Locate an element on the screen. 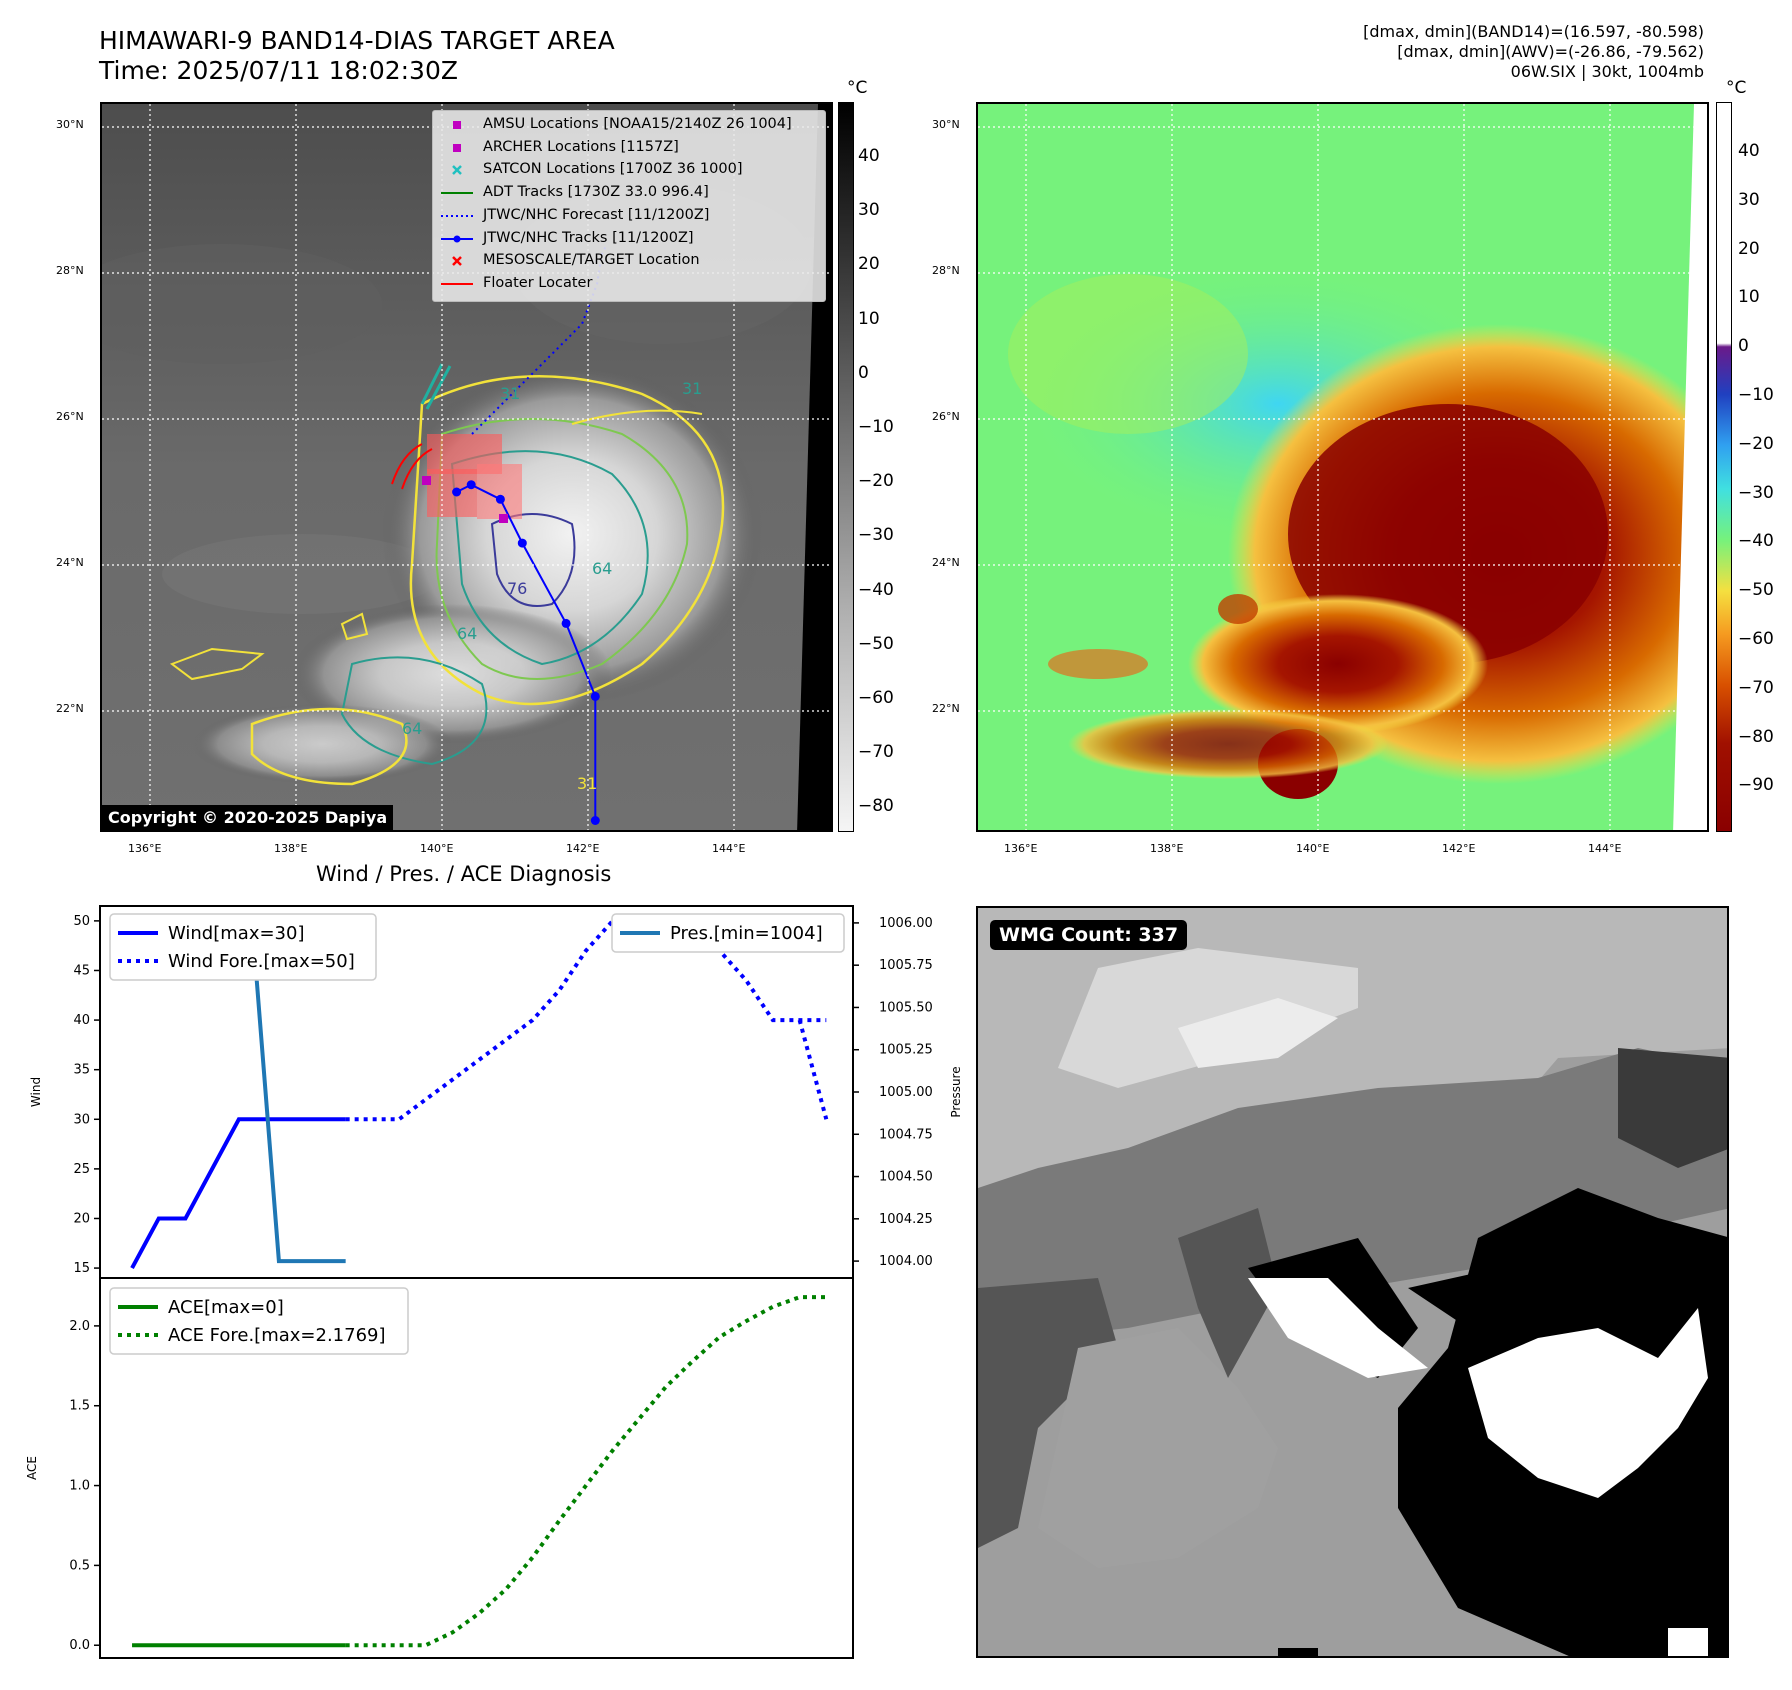 This screenshot has height=1690, width=1792. legend-label: JTWC/NHC Forecast [11/1200Z] is located at coordinates (596, 214).